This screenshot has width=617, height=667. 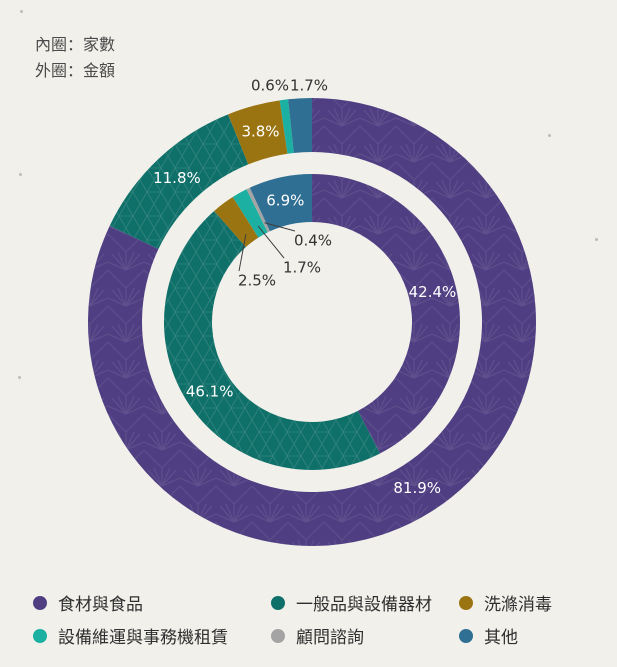 I want to click on legend-label: 顧問諮詢, so click(x=330, y=638).